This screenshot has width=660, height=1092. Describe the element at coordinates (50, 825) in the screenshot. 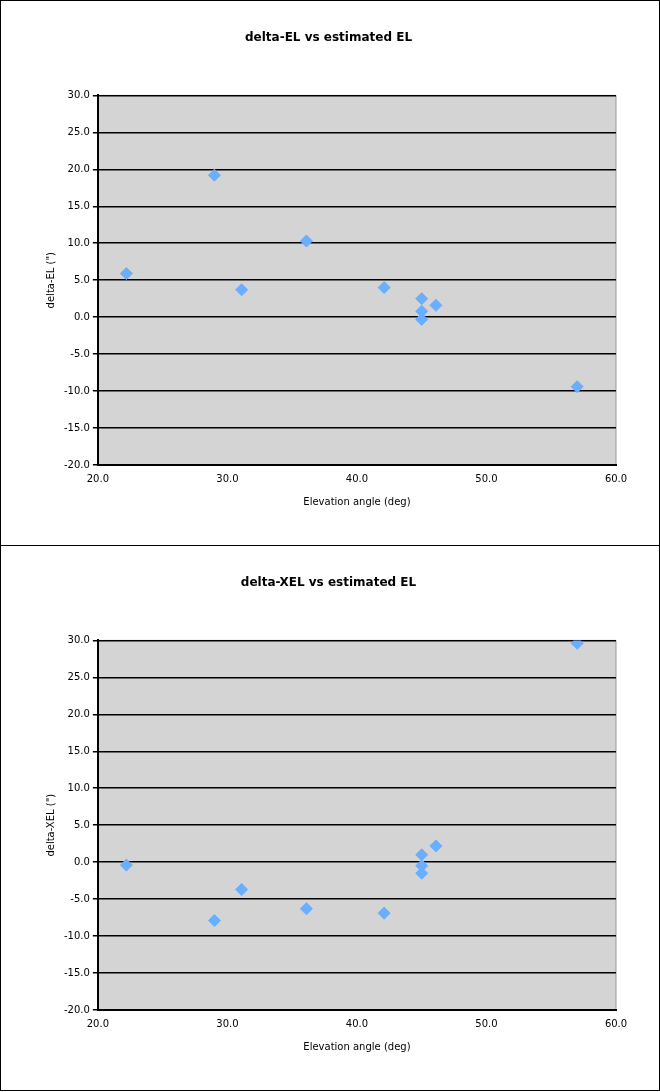

I see `y-axis-title: delta-XEL (")` at that location.